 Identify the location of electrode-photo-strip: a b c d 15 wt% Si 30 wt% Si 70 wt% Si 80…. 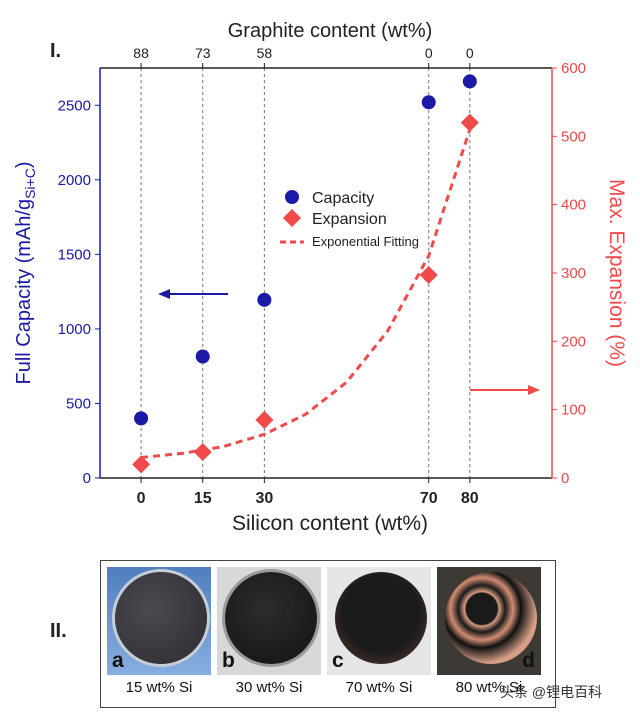
(328, 634).